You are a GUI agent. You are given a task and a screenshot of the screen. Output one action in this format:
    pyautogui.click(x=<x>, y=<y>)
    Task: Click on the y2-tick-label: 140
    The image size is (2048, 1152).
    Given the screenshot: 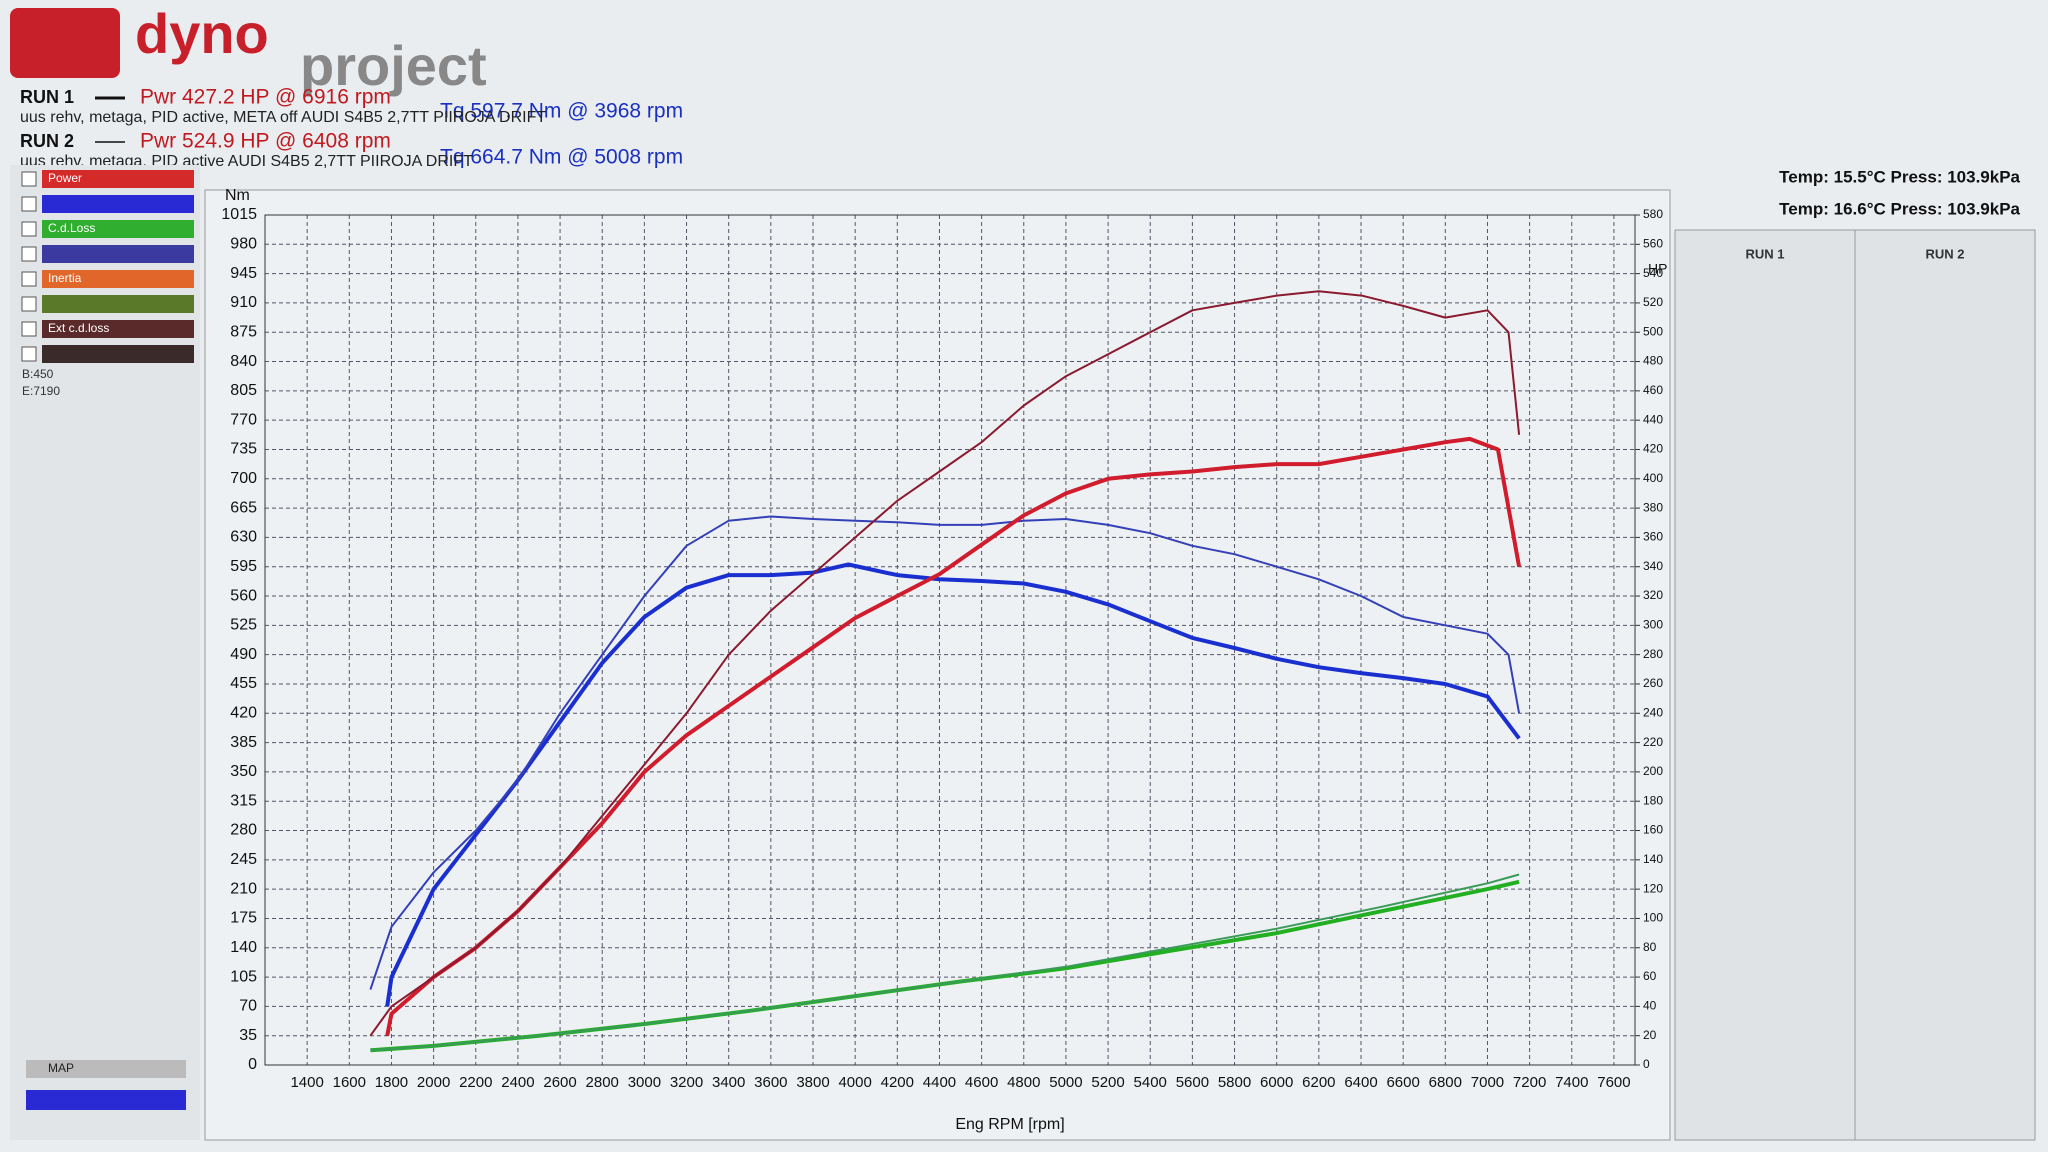 What is the action you would take?
    pyautogui.click(x=1653, y=859)
    